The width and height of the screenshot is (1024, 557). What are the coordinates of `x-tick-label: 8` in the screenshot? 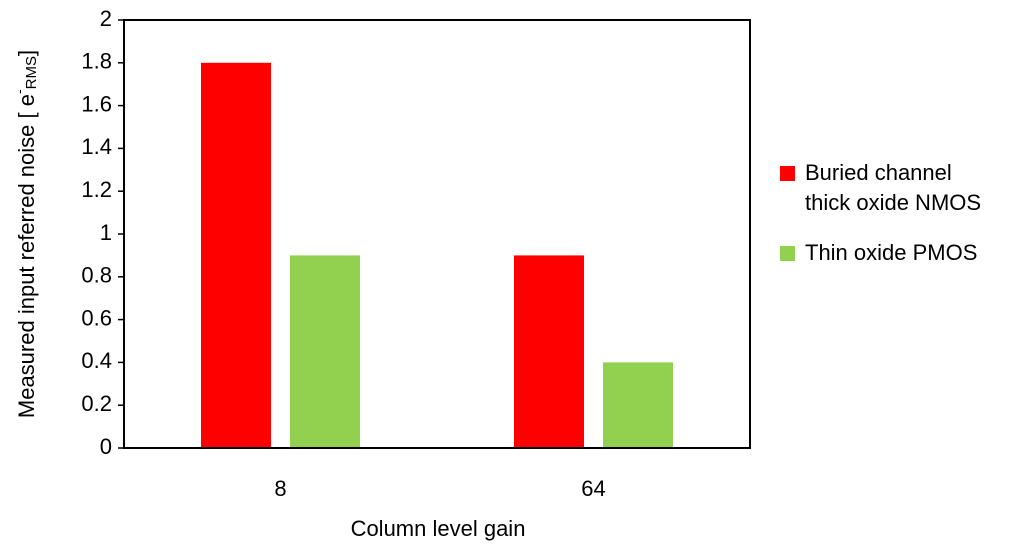 It's located at (280, 488).